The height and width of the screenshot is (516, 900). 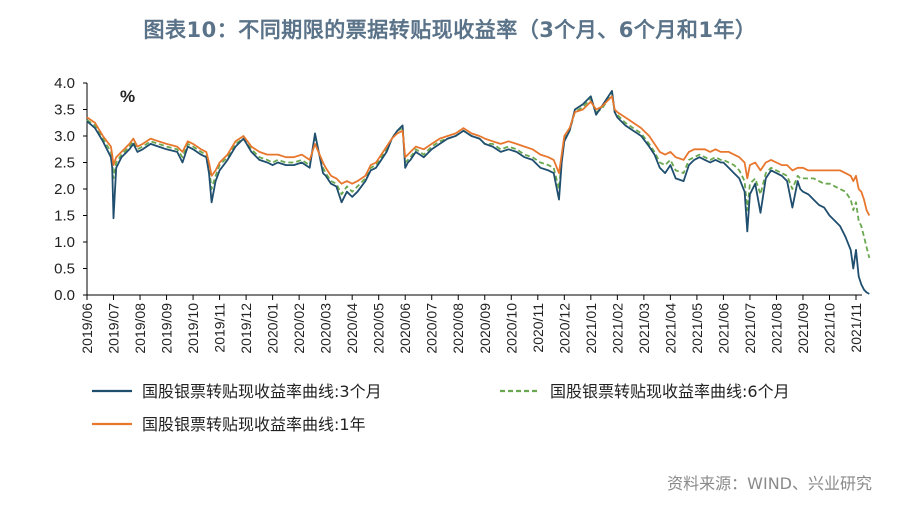 What do you see at coordinates (591, 328) in the screenshot?
I see `x-tick-label: 2021/01` at bounding box center [591, 328].